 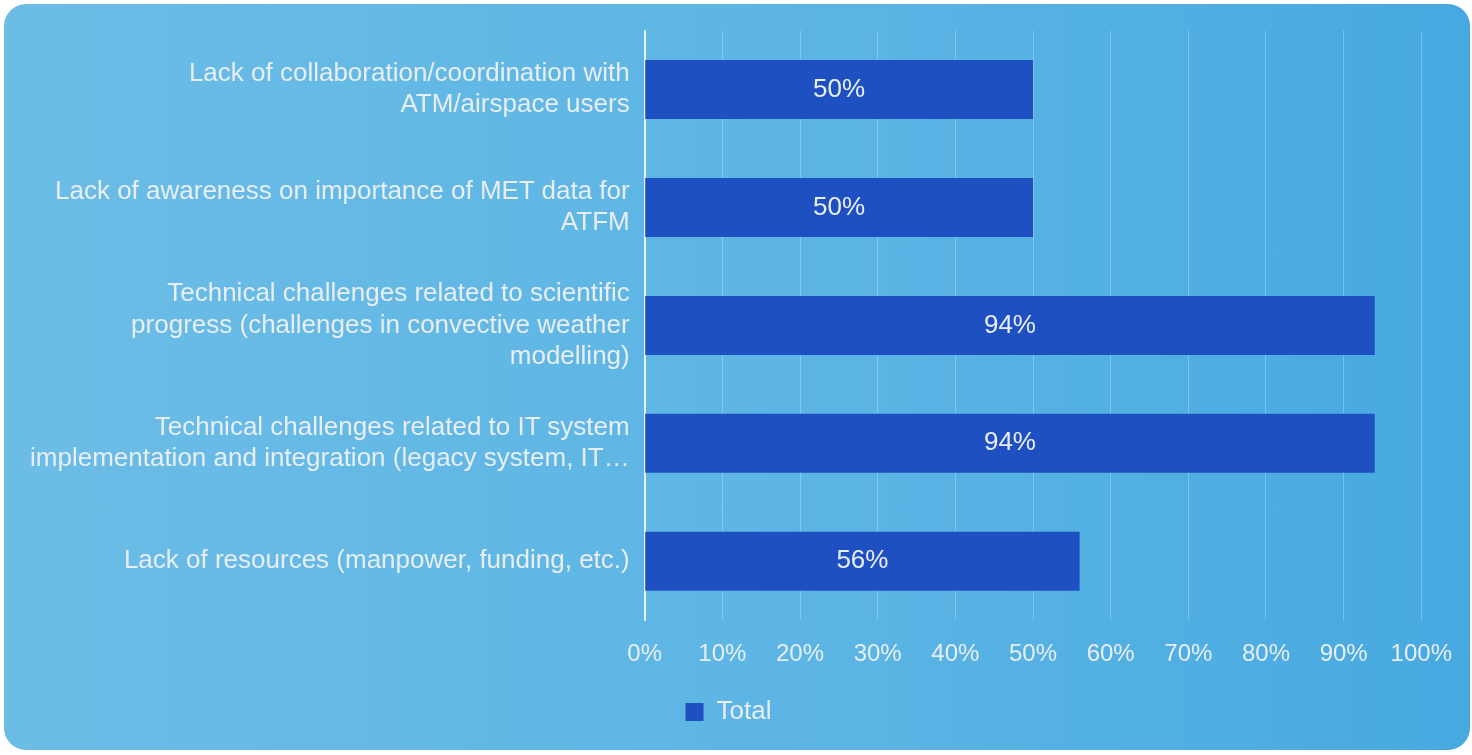 I want to click on x-tick-label: 40%, so click(x=955, y=653).